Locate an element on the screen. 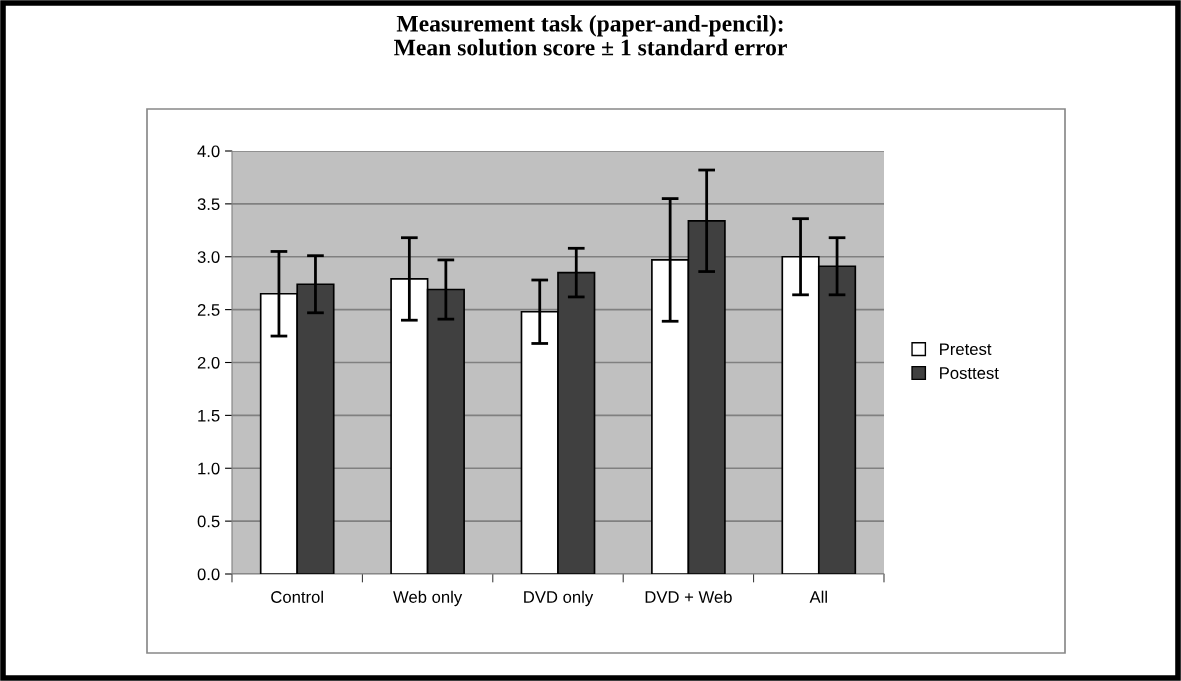 Image resolution: width=1181 pixels, height=681 pixels. y-tick-label: 1.5 is located at coordinates (209, 415).